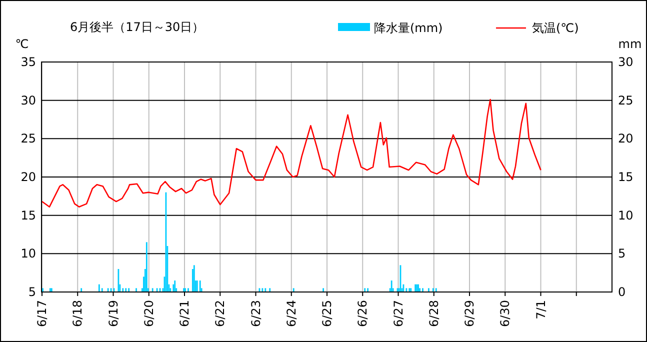 This screenshot has height=342, width=647. What do you see at coordinates (626, 62) in the screenshot?
I see `y2-tick-label: 30` at bounding box center [626, 62].